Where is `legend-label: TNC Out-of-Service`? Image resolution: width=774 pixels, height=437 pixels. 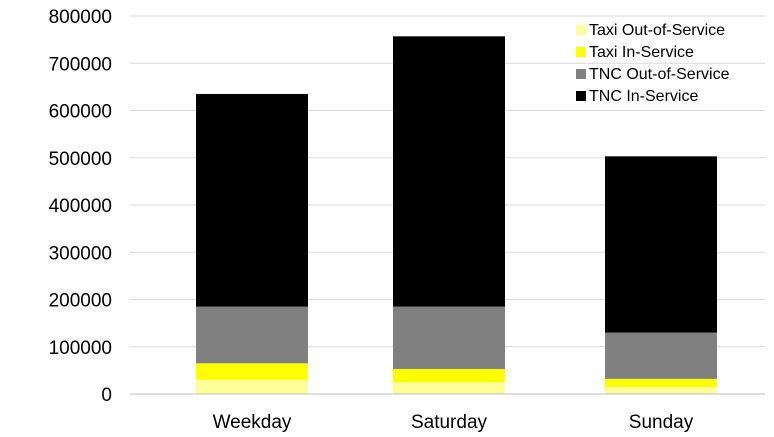 legend-label: TNC Out-of-Service is located at coordinates (659, 74).